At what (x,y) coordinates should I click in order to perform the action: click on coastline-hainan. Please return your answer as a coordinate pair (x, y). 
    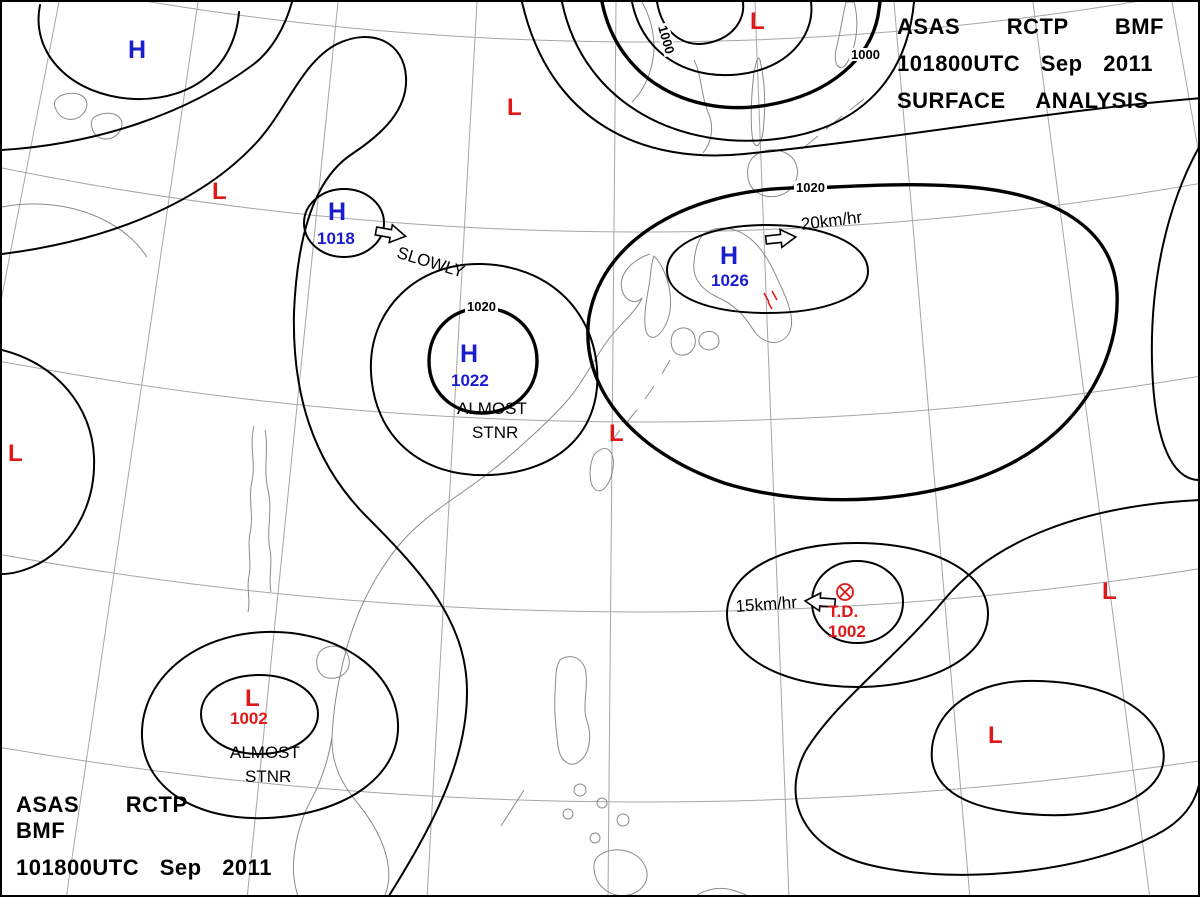
    Looking at the image, I should click on (333, 662).